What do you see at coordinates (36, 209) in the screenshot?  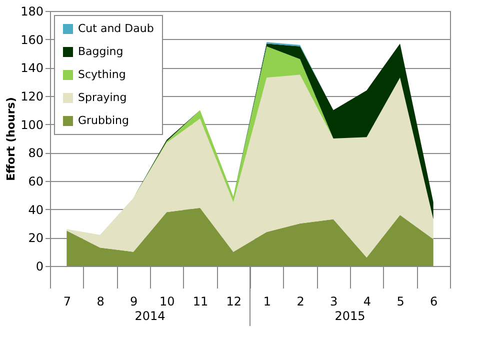 I see `y-tick-label: 40` at bounding box center [36, 209].